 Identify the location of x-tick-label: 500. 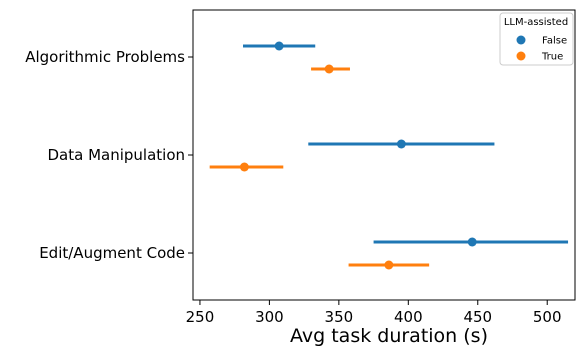
(547, 317).